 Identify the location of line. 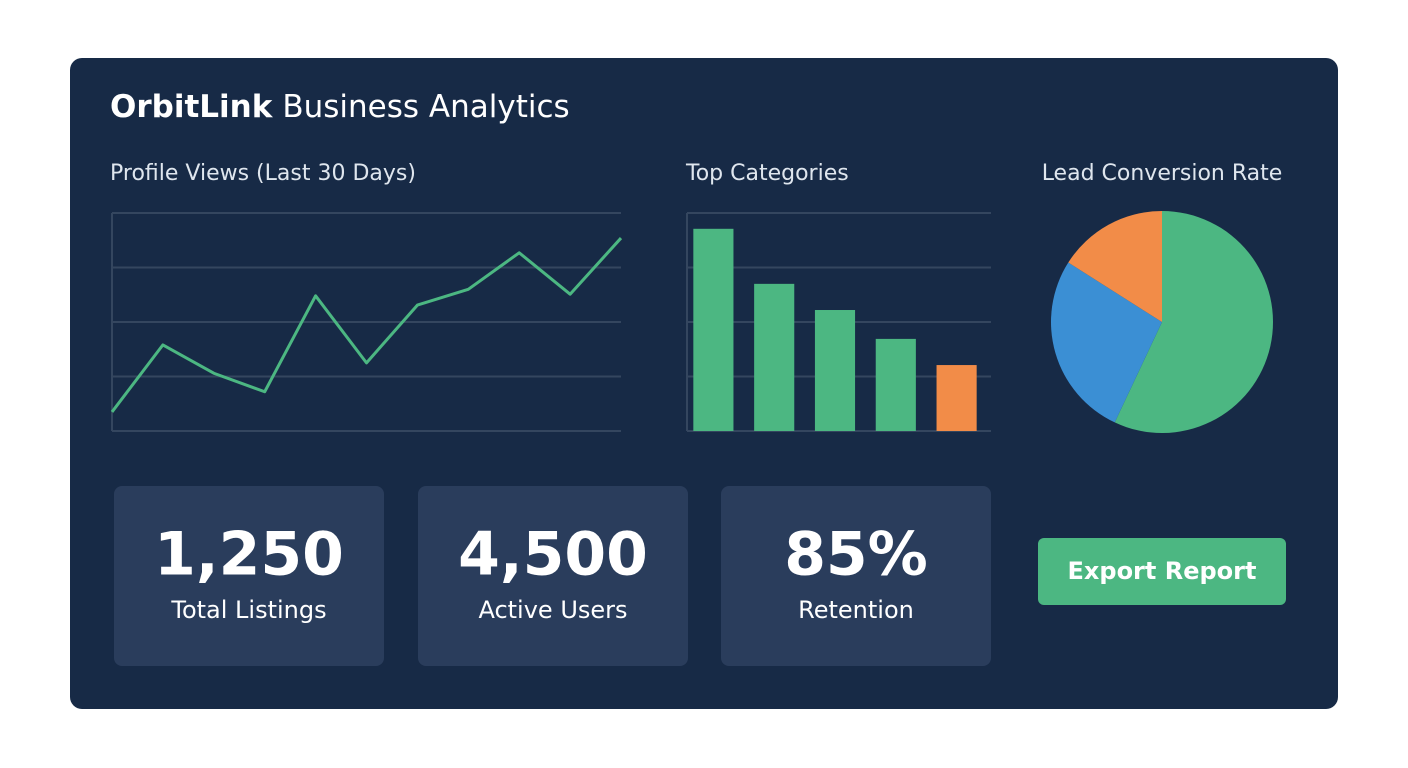
(366, 325).